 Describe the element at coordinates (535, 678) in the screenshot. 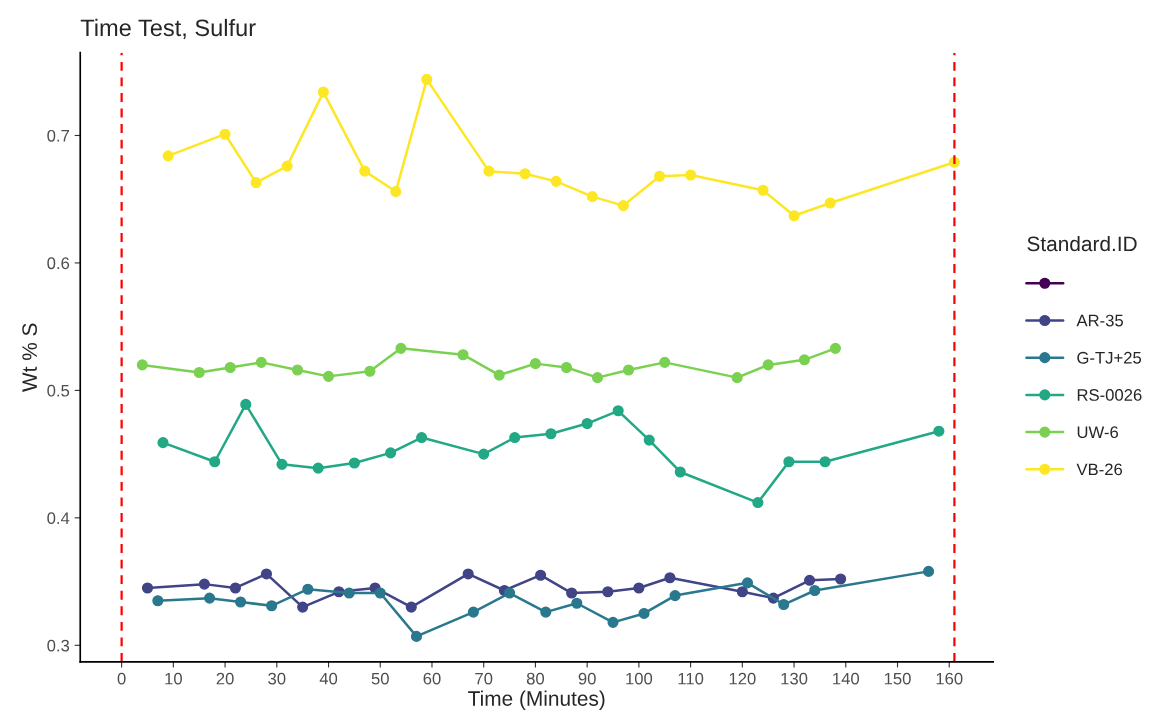

I see `x-tick-label: 80` at that location.